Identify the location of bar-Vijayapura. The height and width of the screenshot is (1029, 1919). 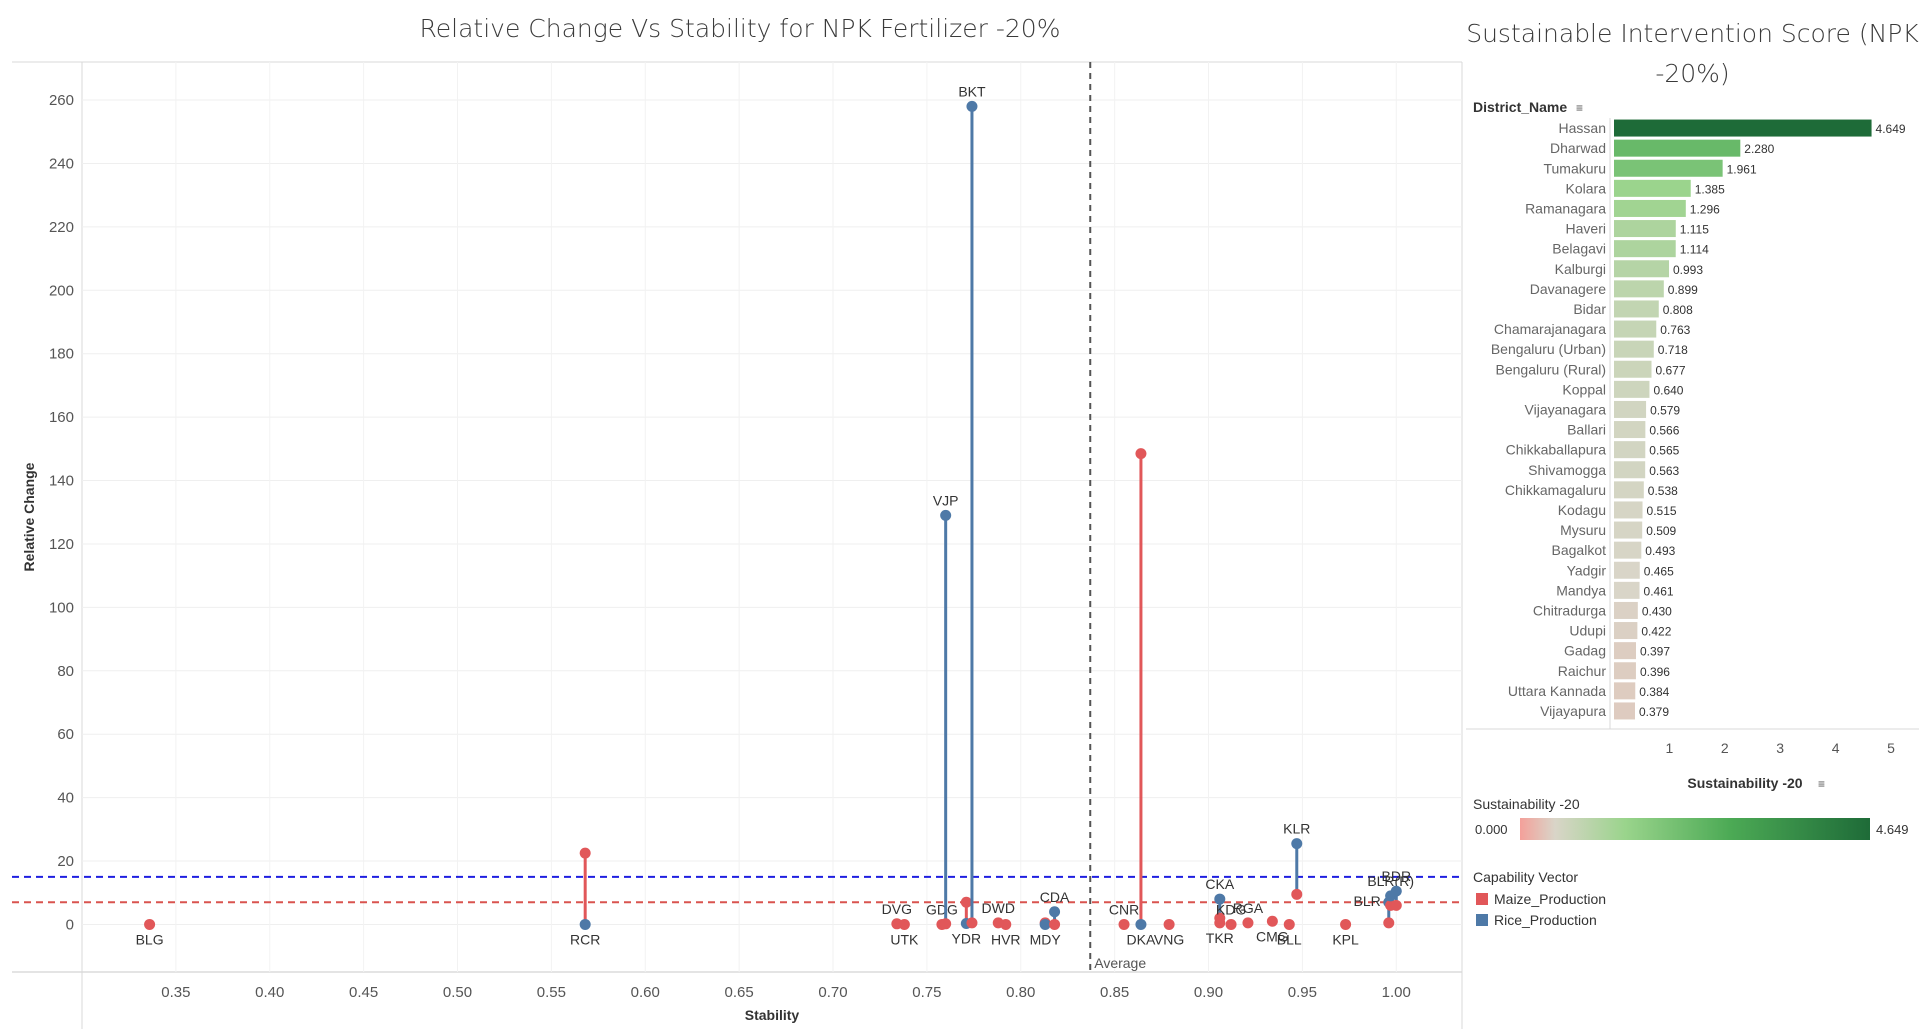
(1624, 711).